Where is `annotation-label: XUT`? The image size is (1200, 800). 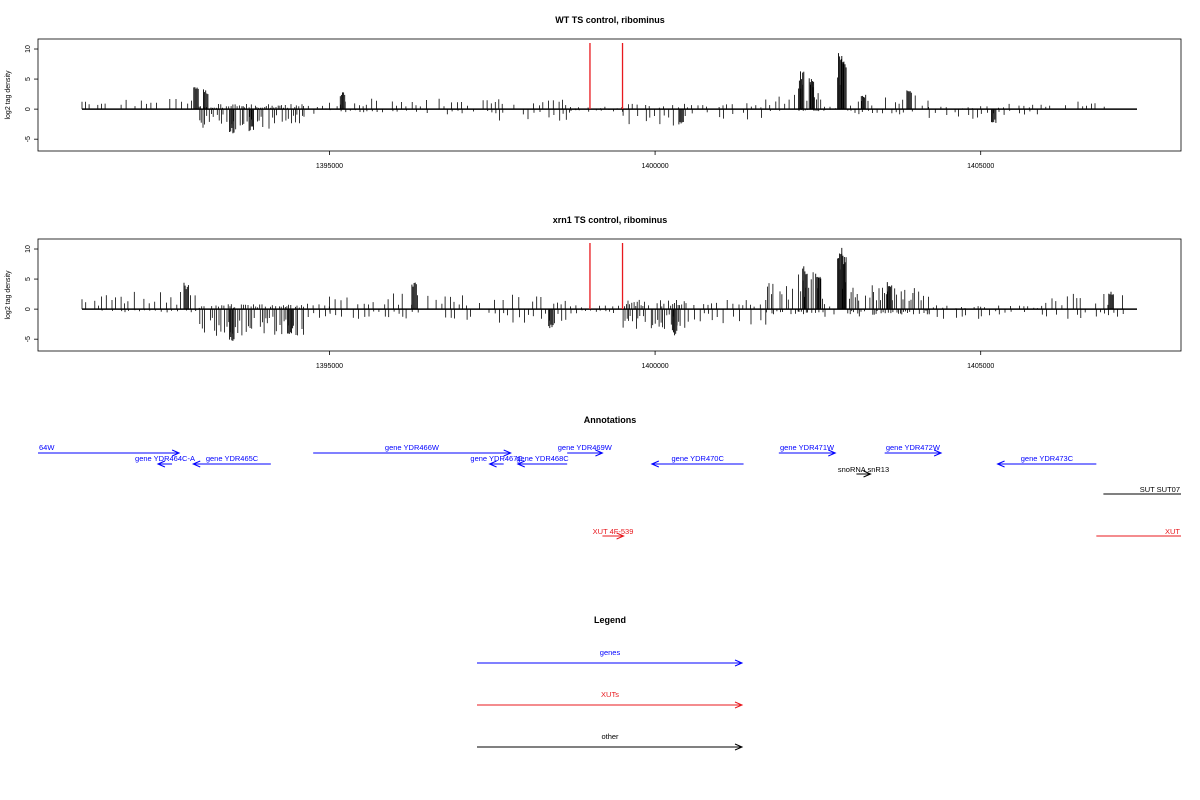
annotation-label: XUT is located at coordinates (1172, 531).